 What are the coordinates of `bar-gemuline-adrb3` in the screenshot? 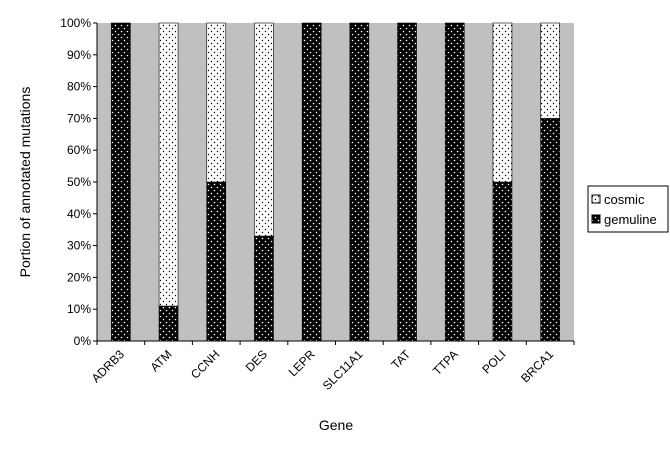 It's located at (121, 182).